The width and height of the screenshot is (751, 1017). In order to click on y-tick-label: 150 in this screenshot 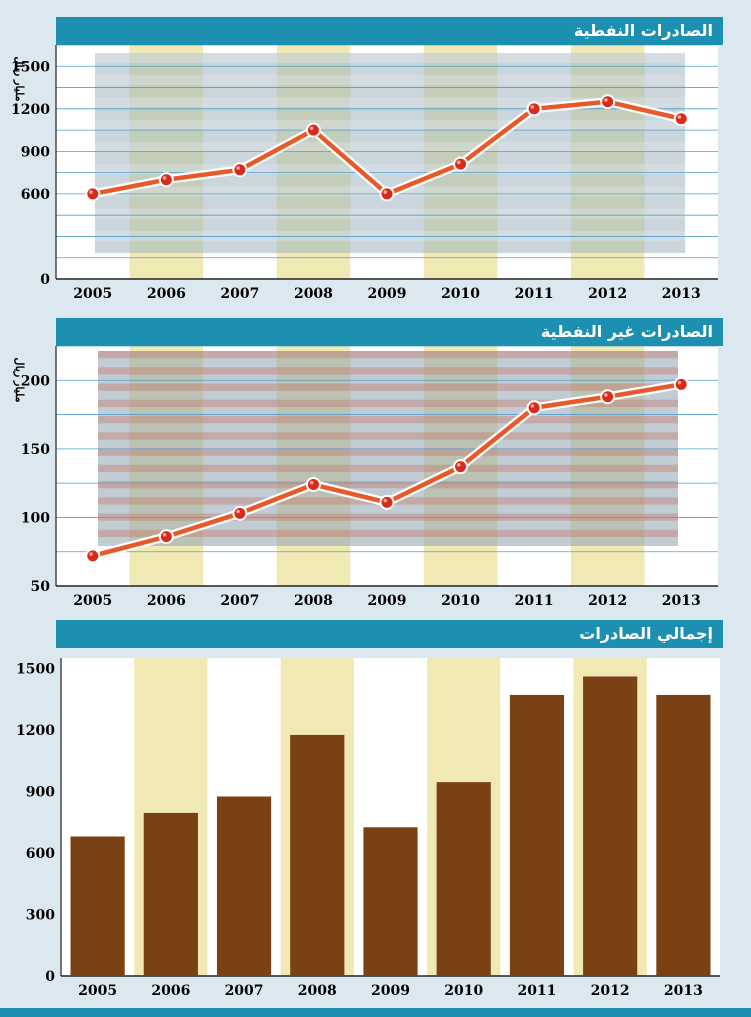, I will do `click(35, 450)`.